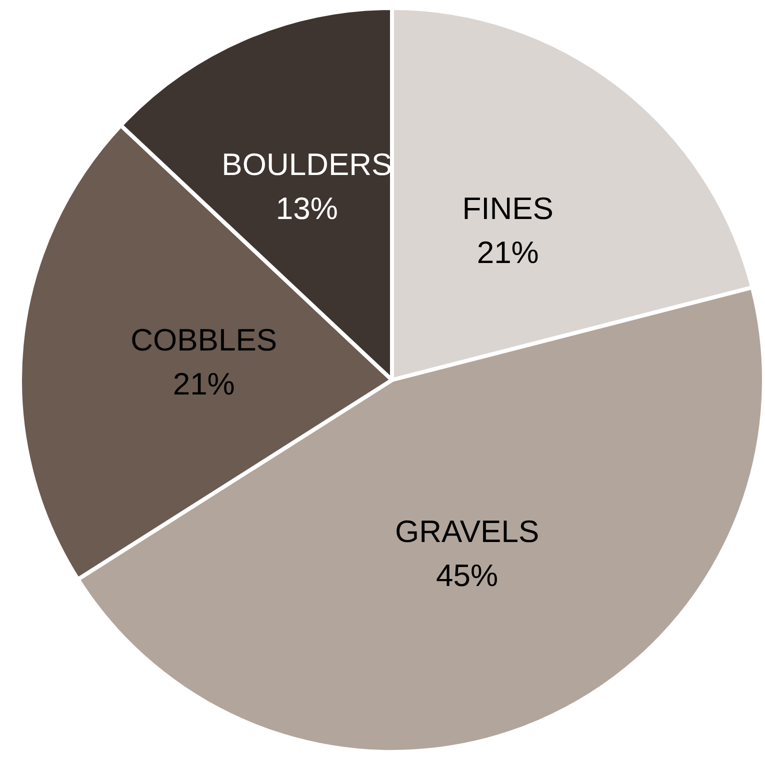 The width and height of the screenshot is (765, 757). What do you see at coordinates (467, 575) in the screenshot?
I see `data-label: 45%` at bounding box center [467, 575].